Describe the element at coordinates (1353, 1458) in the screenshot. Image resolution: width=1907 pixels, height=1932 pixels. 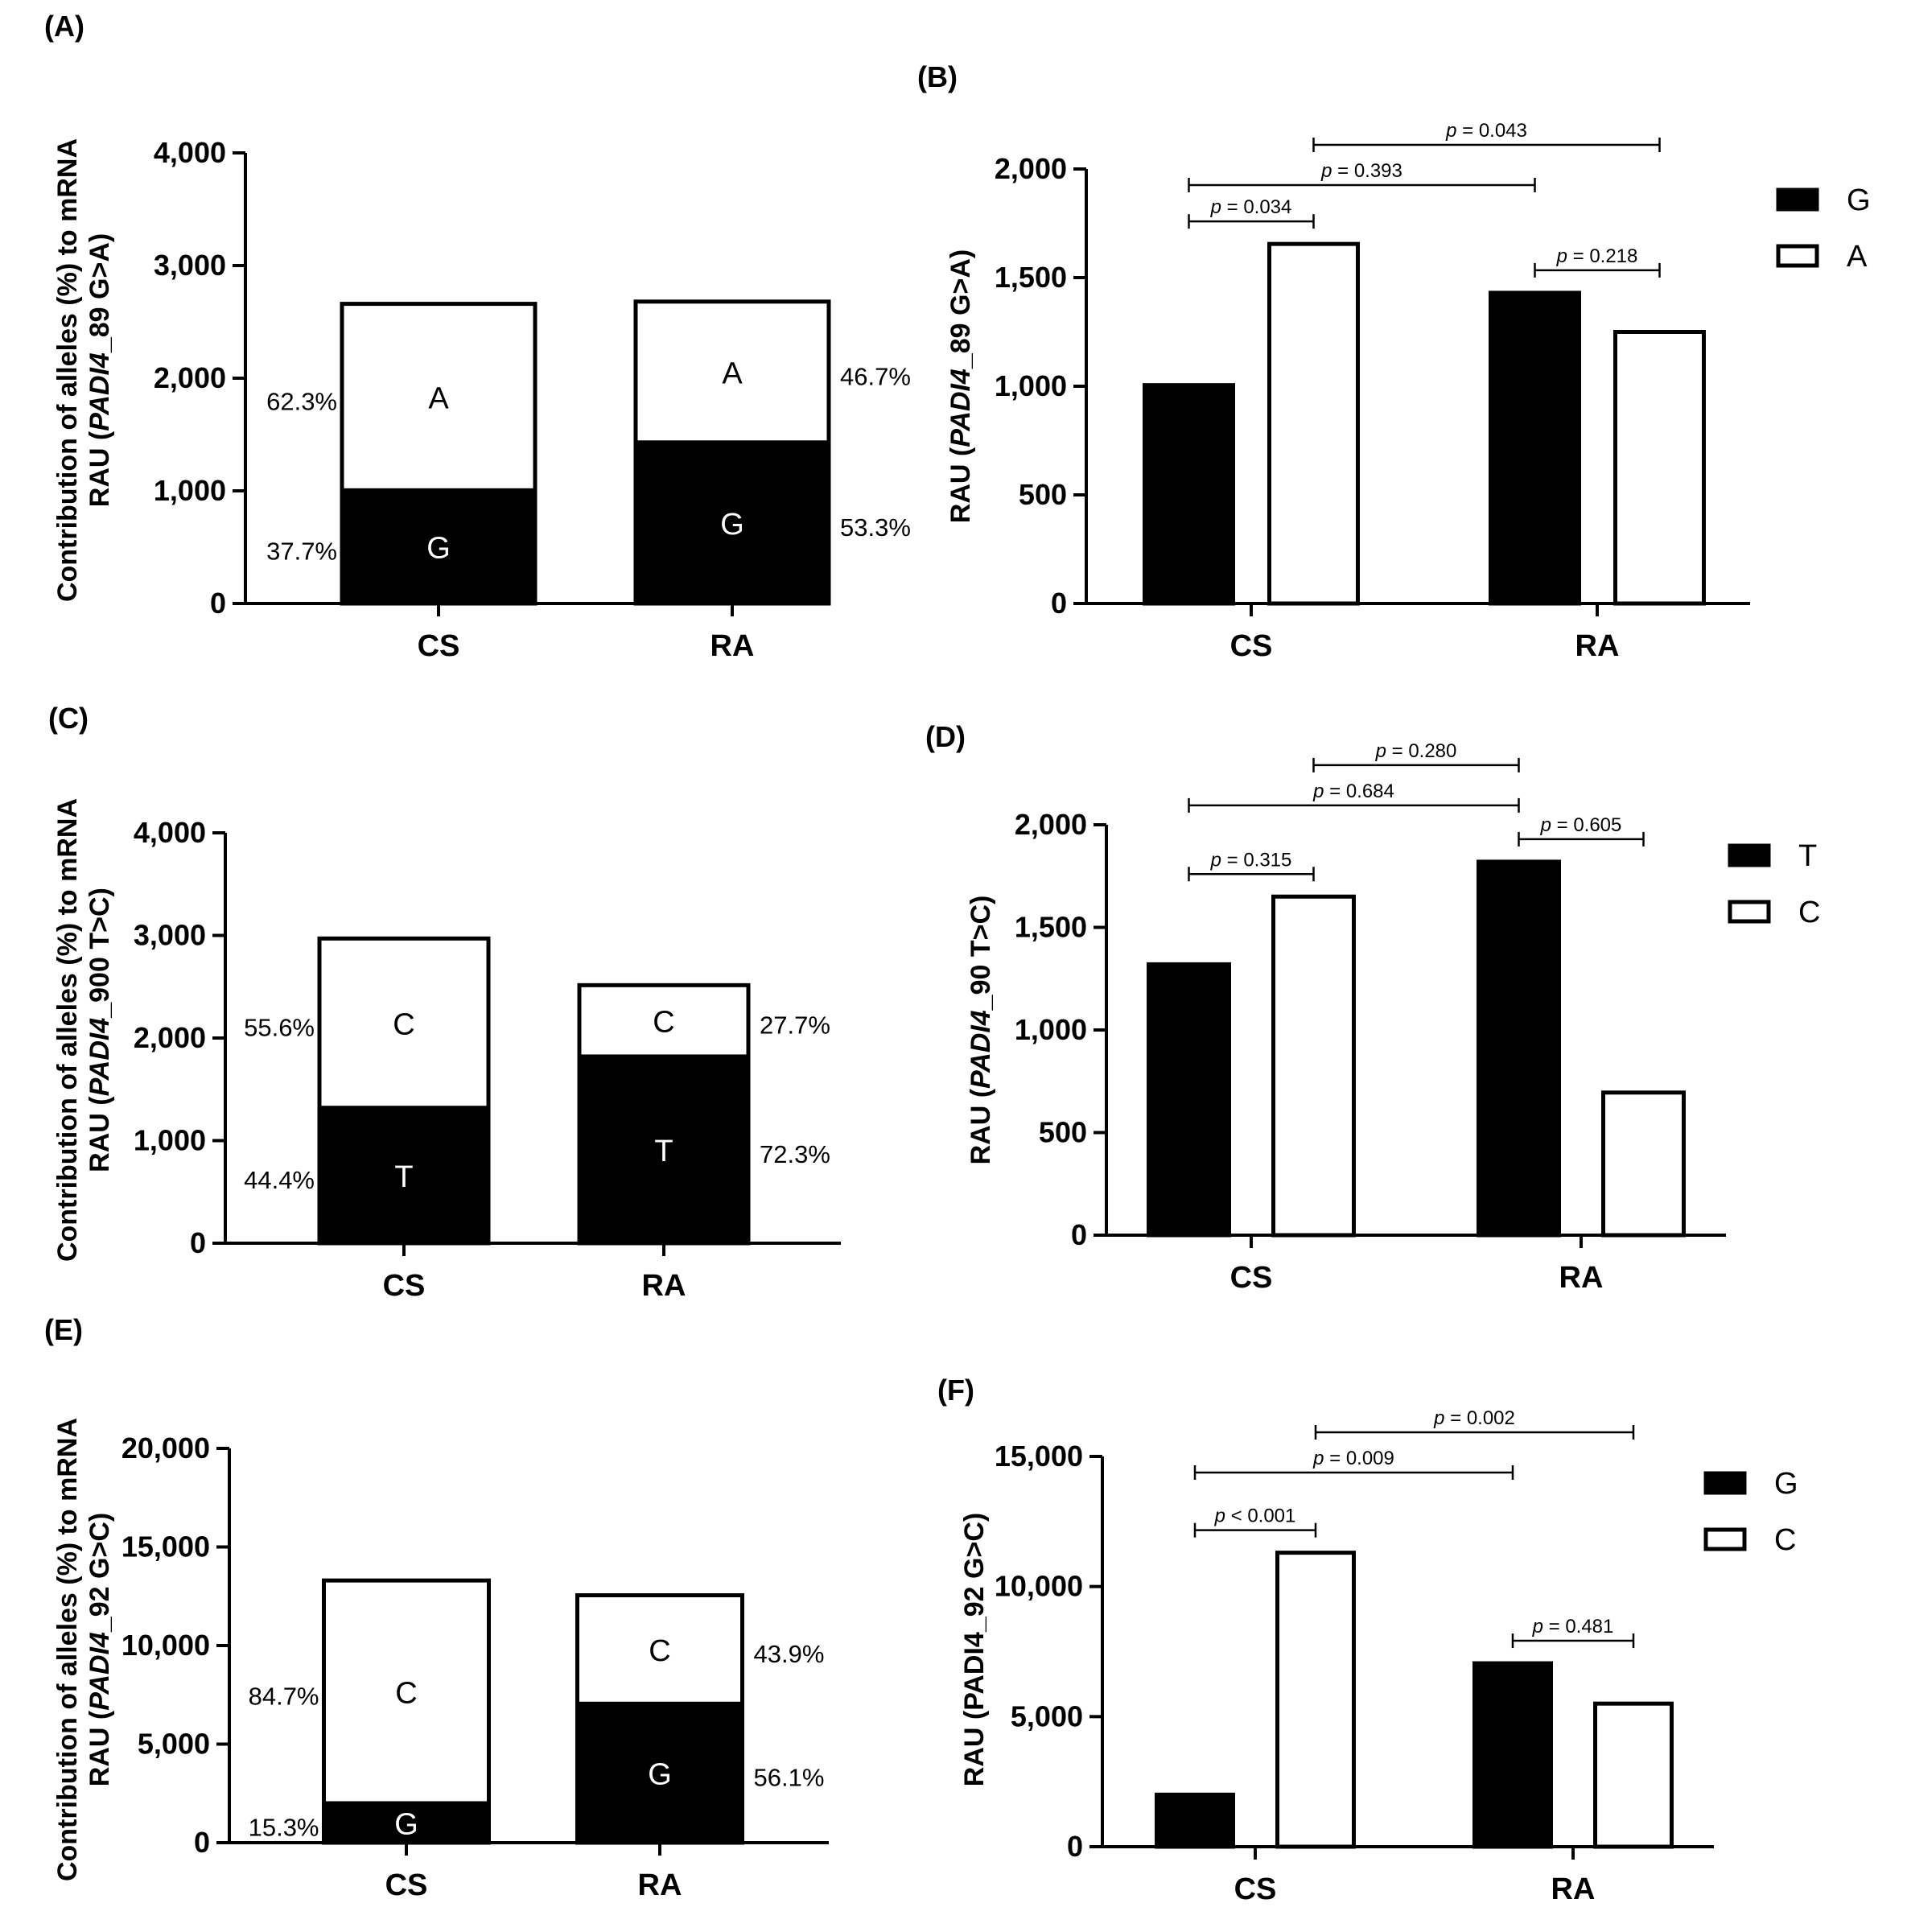
I see `p-value-label: p = 0.009` at that location.